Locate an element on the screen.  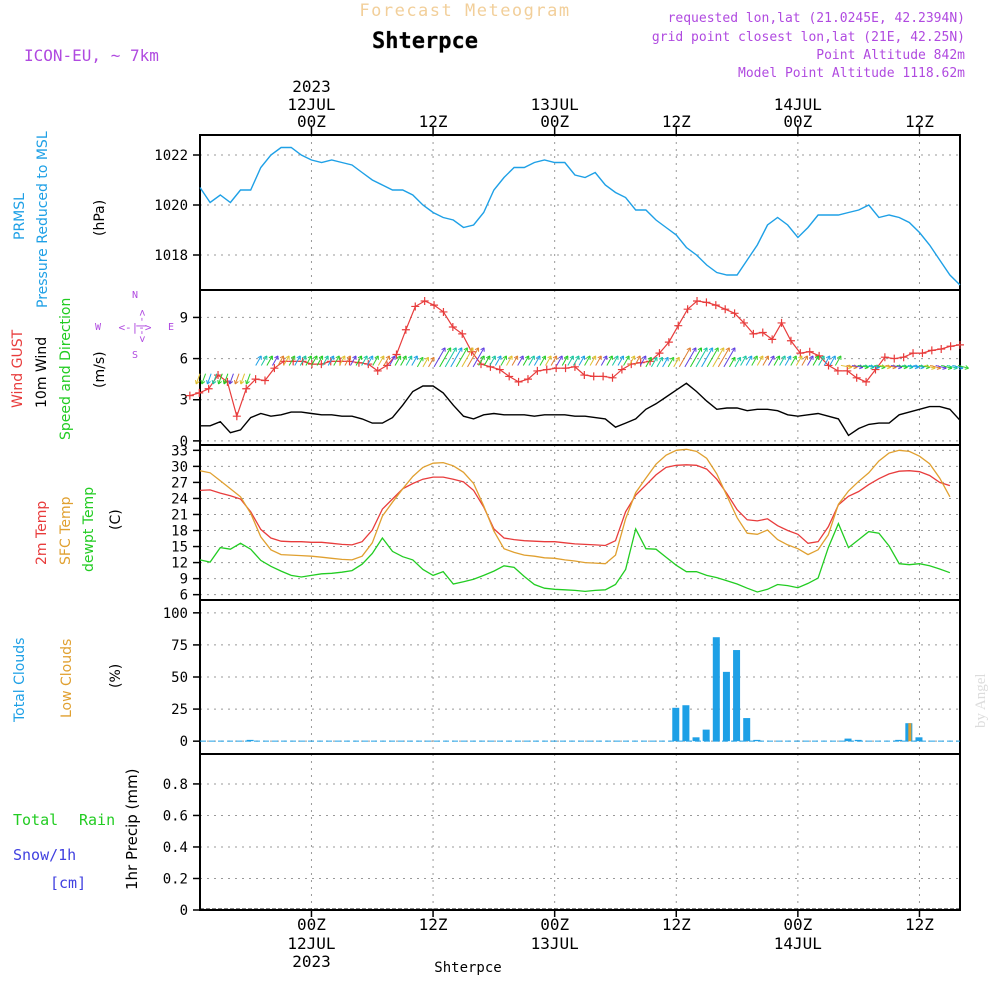
rain-label: Rain is located at coordinates (97, 820).